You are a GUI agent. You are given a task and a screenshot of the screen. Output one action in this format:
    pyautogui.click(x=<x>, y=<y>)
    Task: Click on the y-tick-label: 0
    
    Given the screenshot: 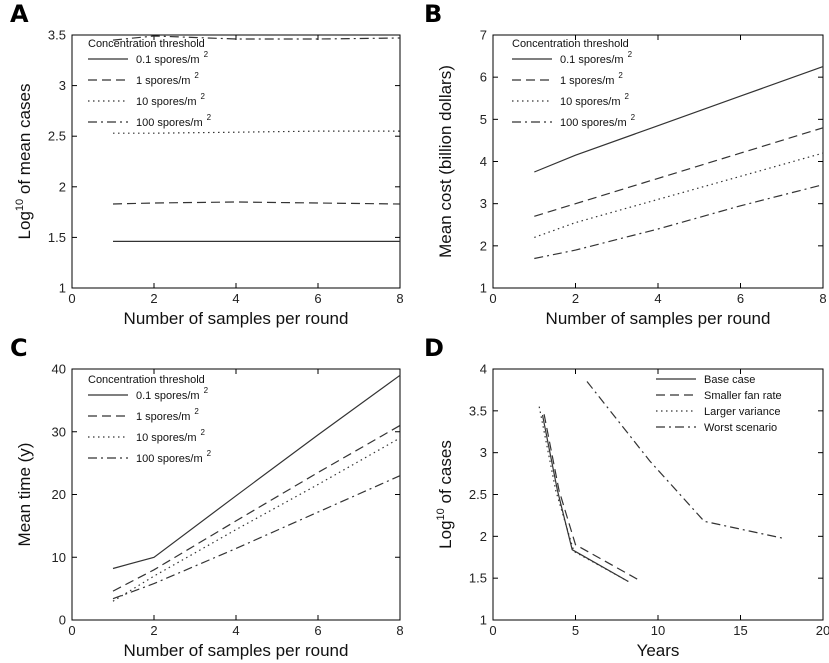 What is the action you would take?
    pyautogui.click(x=62, y=620)
    